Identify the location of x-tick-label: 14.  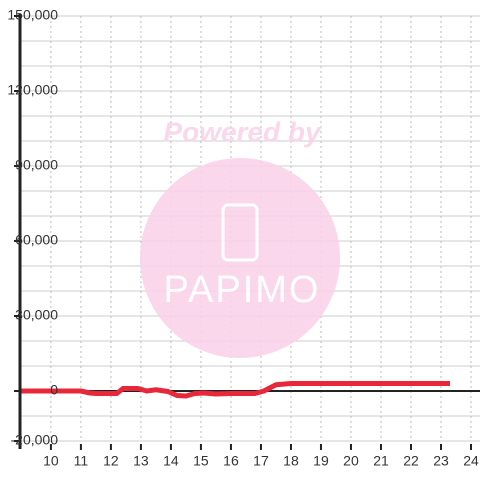
(171, 461).